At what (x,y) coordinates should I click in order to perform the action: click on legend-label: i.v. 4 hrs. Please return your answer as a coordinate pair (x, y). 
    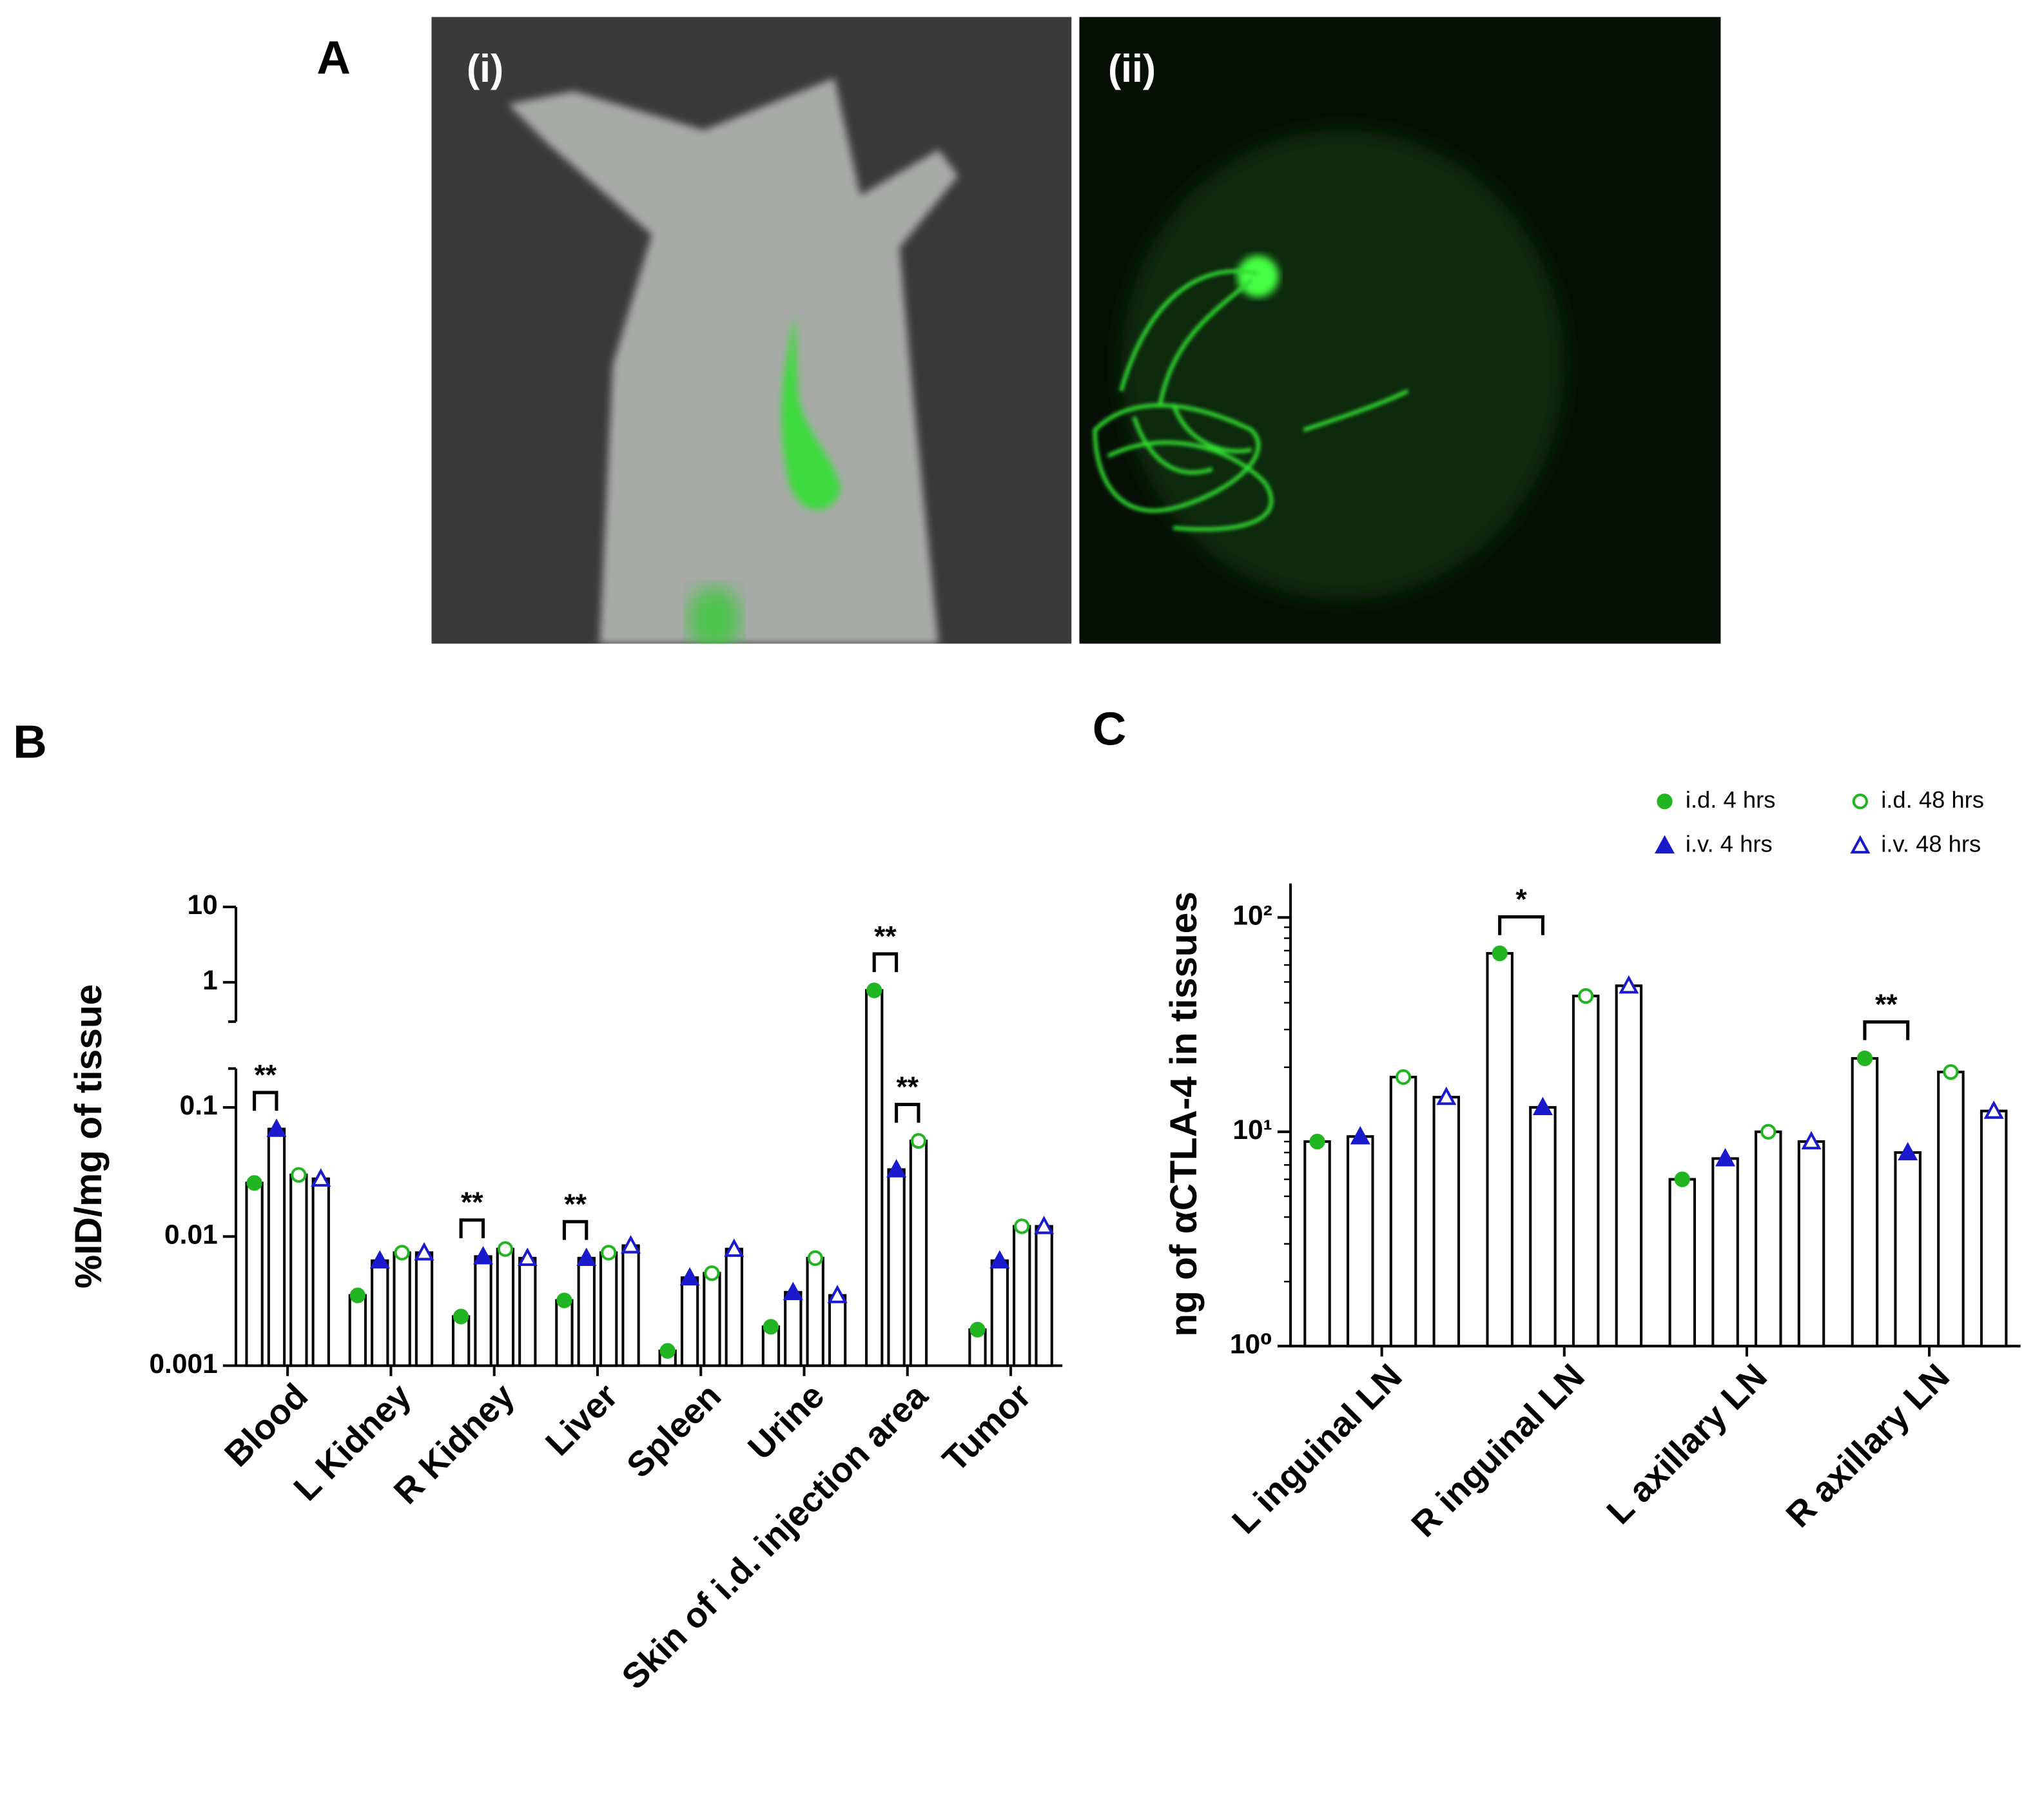
    Looking at the image, I should click on (1729, 844).